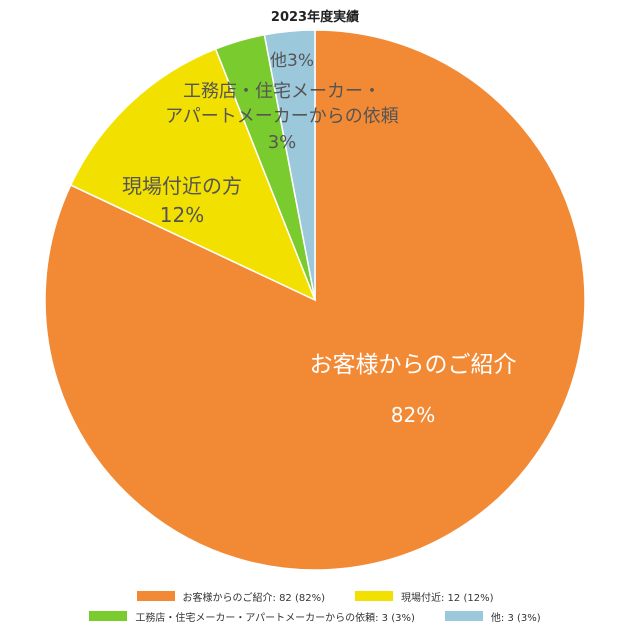 The width and height of the screenshot is (630, 630). What do you see at coordinates (289, 165) in the screenshot?
I see `pie-slice-other` at bounding box center [289, 165].